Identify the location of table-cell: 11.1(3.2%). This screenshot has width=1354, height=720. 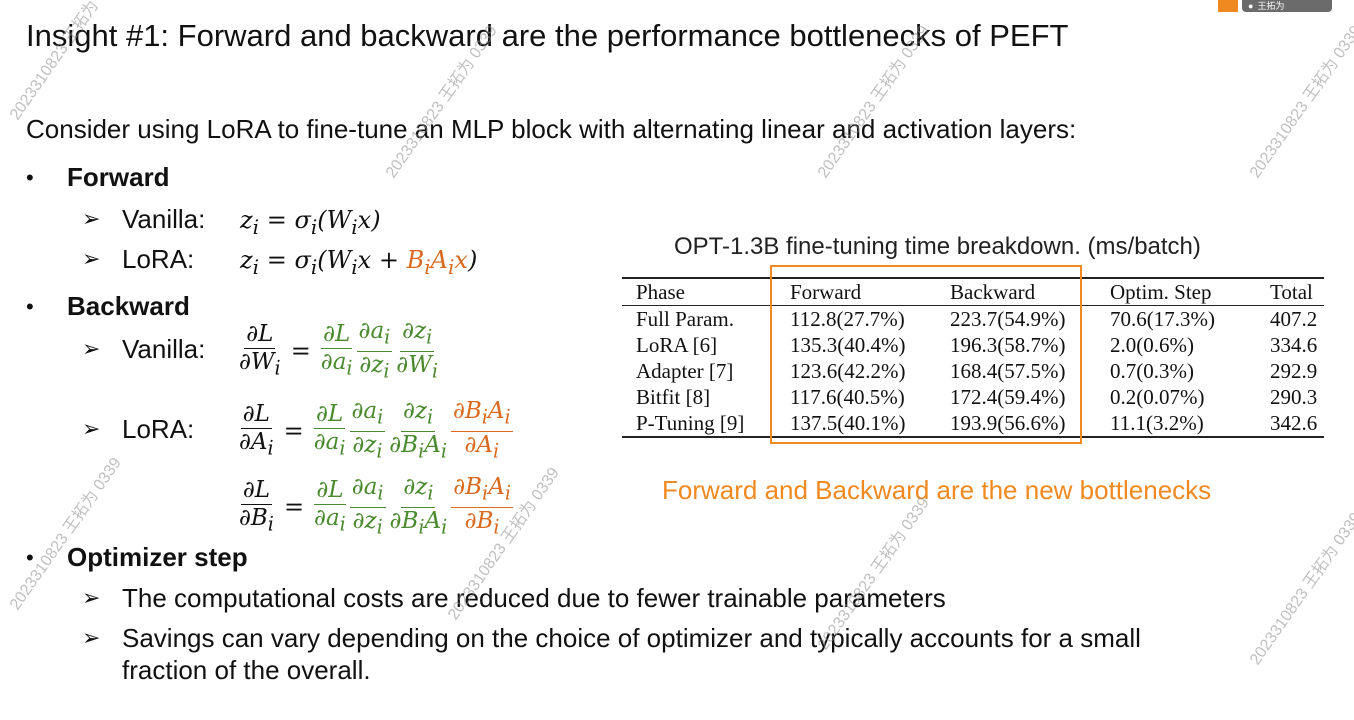
(1176, 424).